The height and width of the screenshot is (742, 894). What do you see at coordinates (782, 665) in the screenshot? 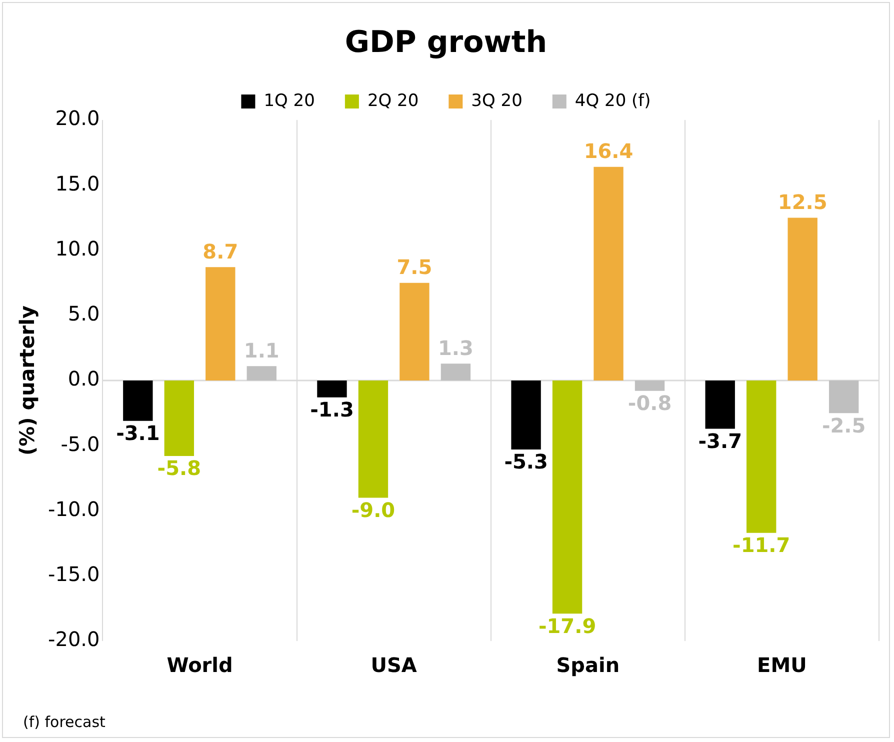
I see `x-tick-label: EMU` at bounding box center [782, 665].